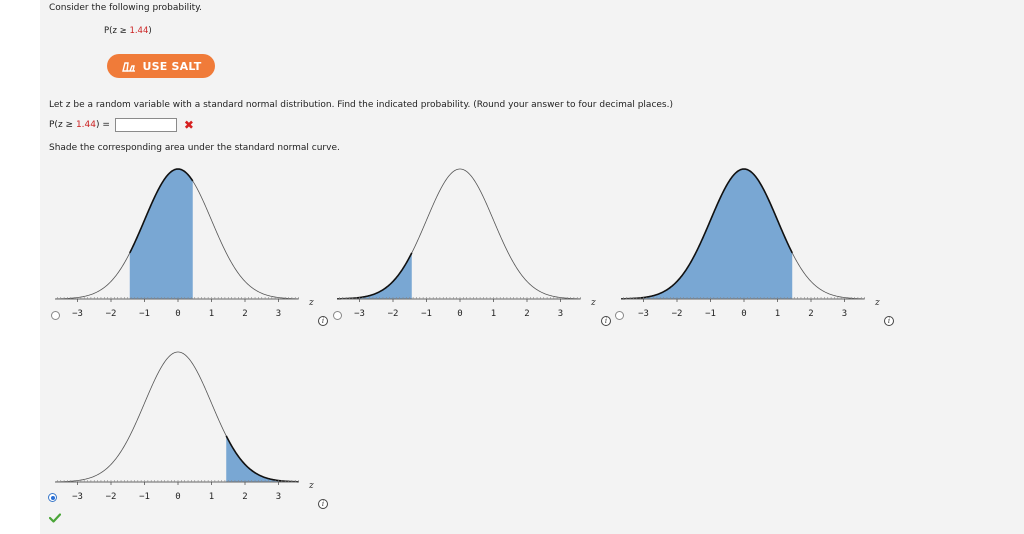  Describe the element at coordinates (85, 125) in the screenshot. I see `answer-value: 1.44` at that location.